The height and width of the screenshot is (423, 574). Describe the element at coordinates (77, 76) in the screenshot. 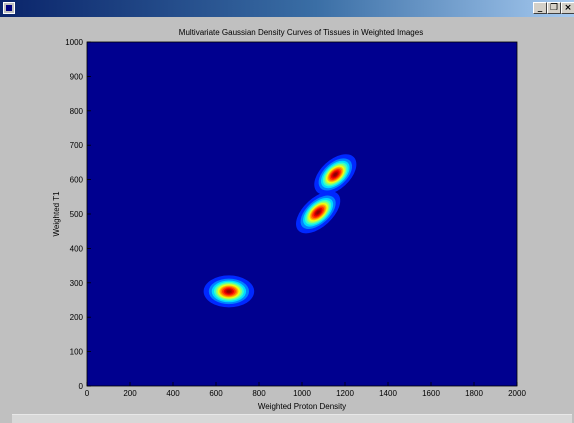

I see `y-tick-label: 900` at that location.